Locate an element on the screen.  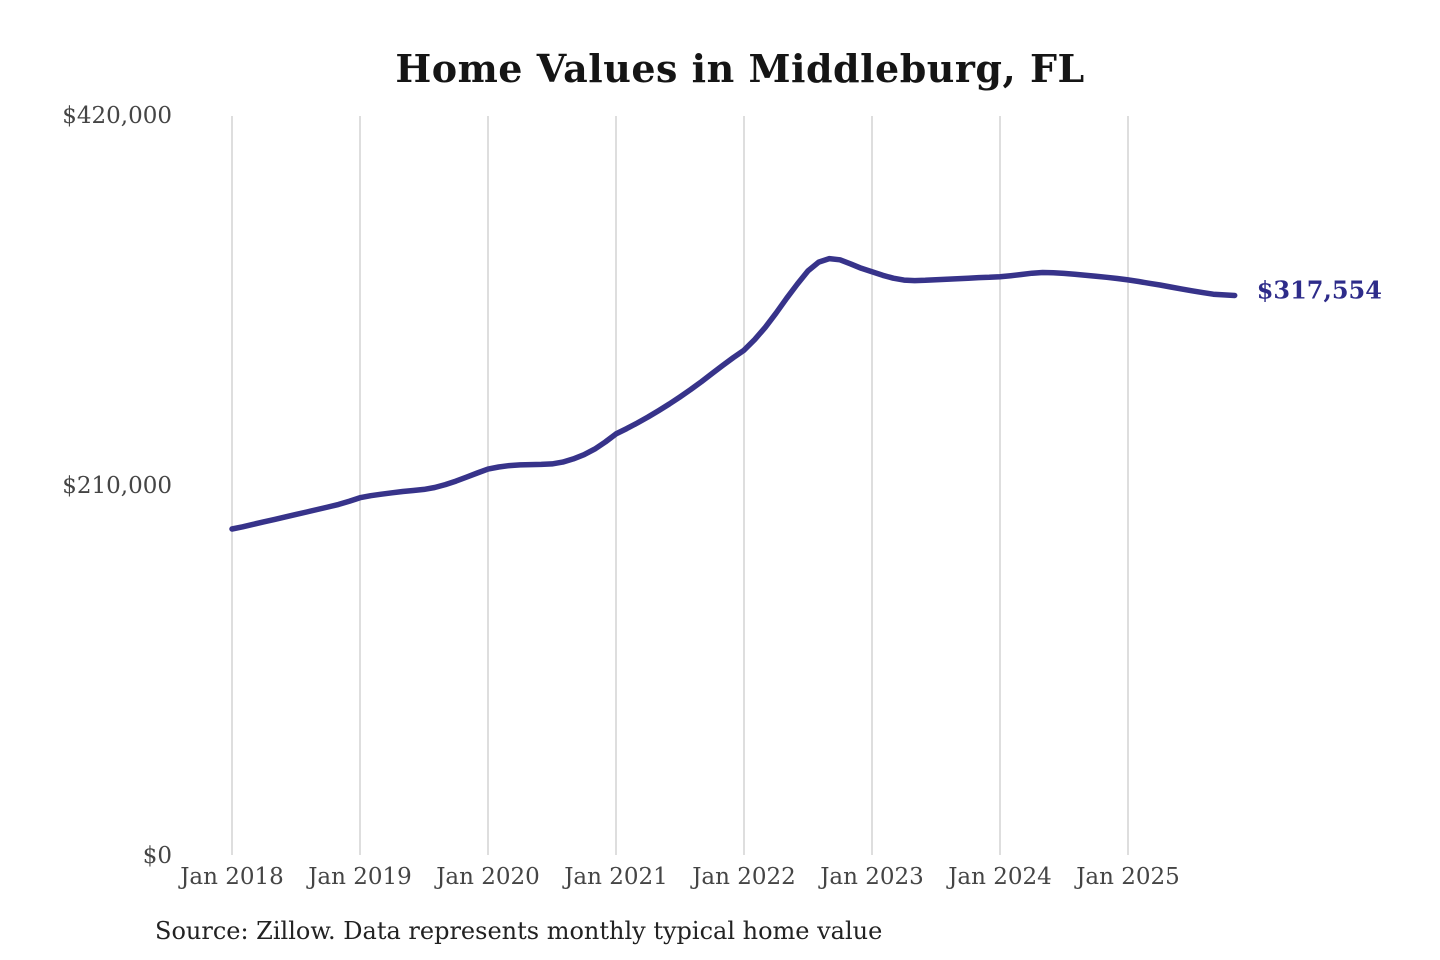
x-tick-label: Jan 2021 is located at coordinates (615, 877).